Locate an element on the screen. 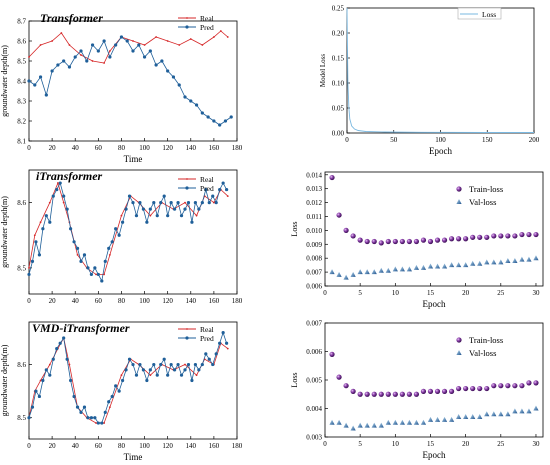 This screenshot has height=465, width=550. legend-label: Real is located at coordinates (207, 179).